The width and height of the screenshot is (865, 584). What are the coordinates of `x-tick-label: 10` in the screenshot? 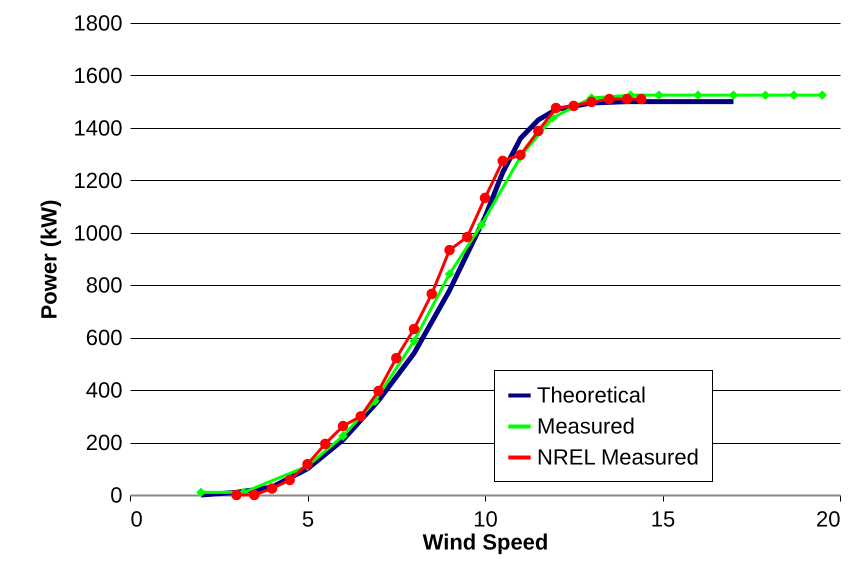 It's located at (485, 519).